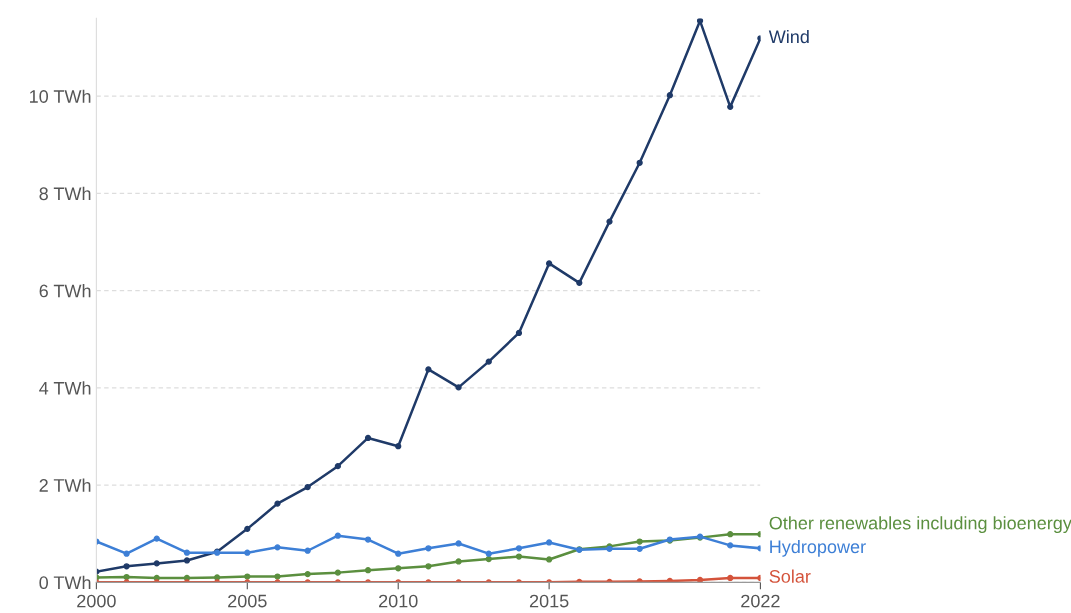  I want to click on y-tick-label: 6 TWh, so click(65, 291).